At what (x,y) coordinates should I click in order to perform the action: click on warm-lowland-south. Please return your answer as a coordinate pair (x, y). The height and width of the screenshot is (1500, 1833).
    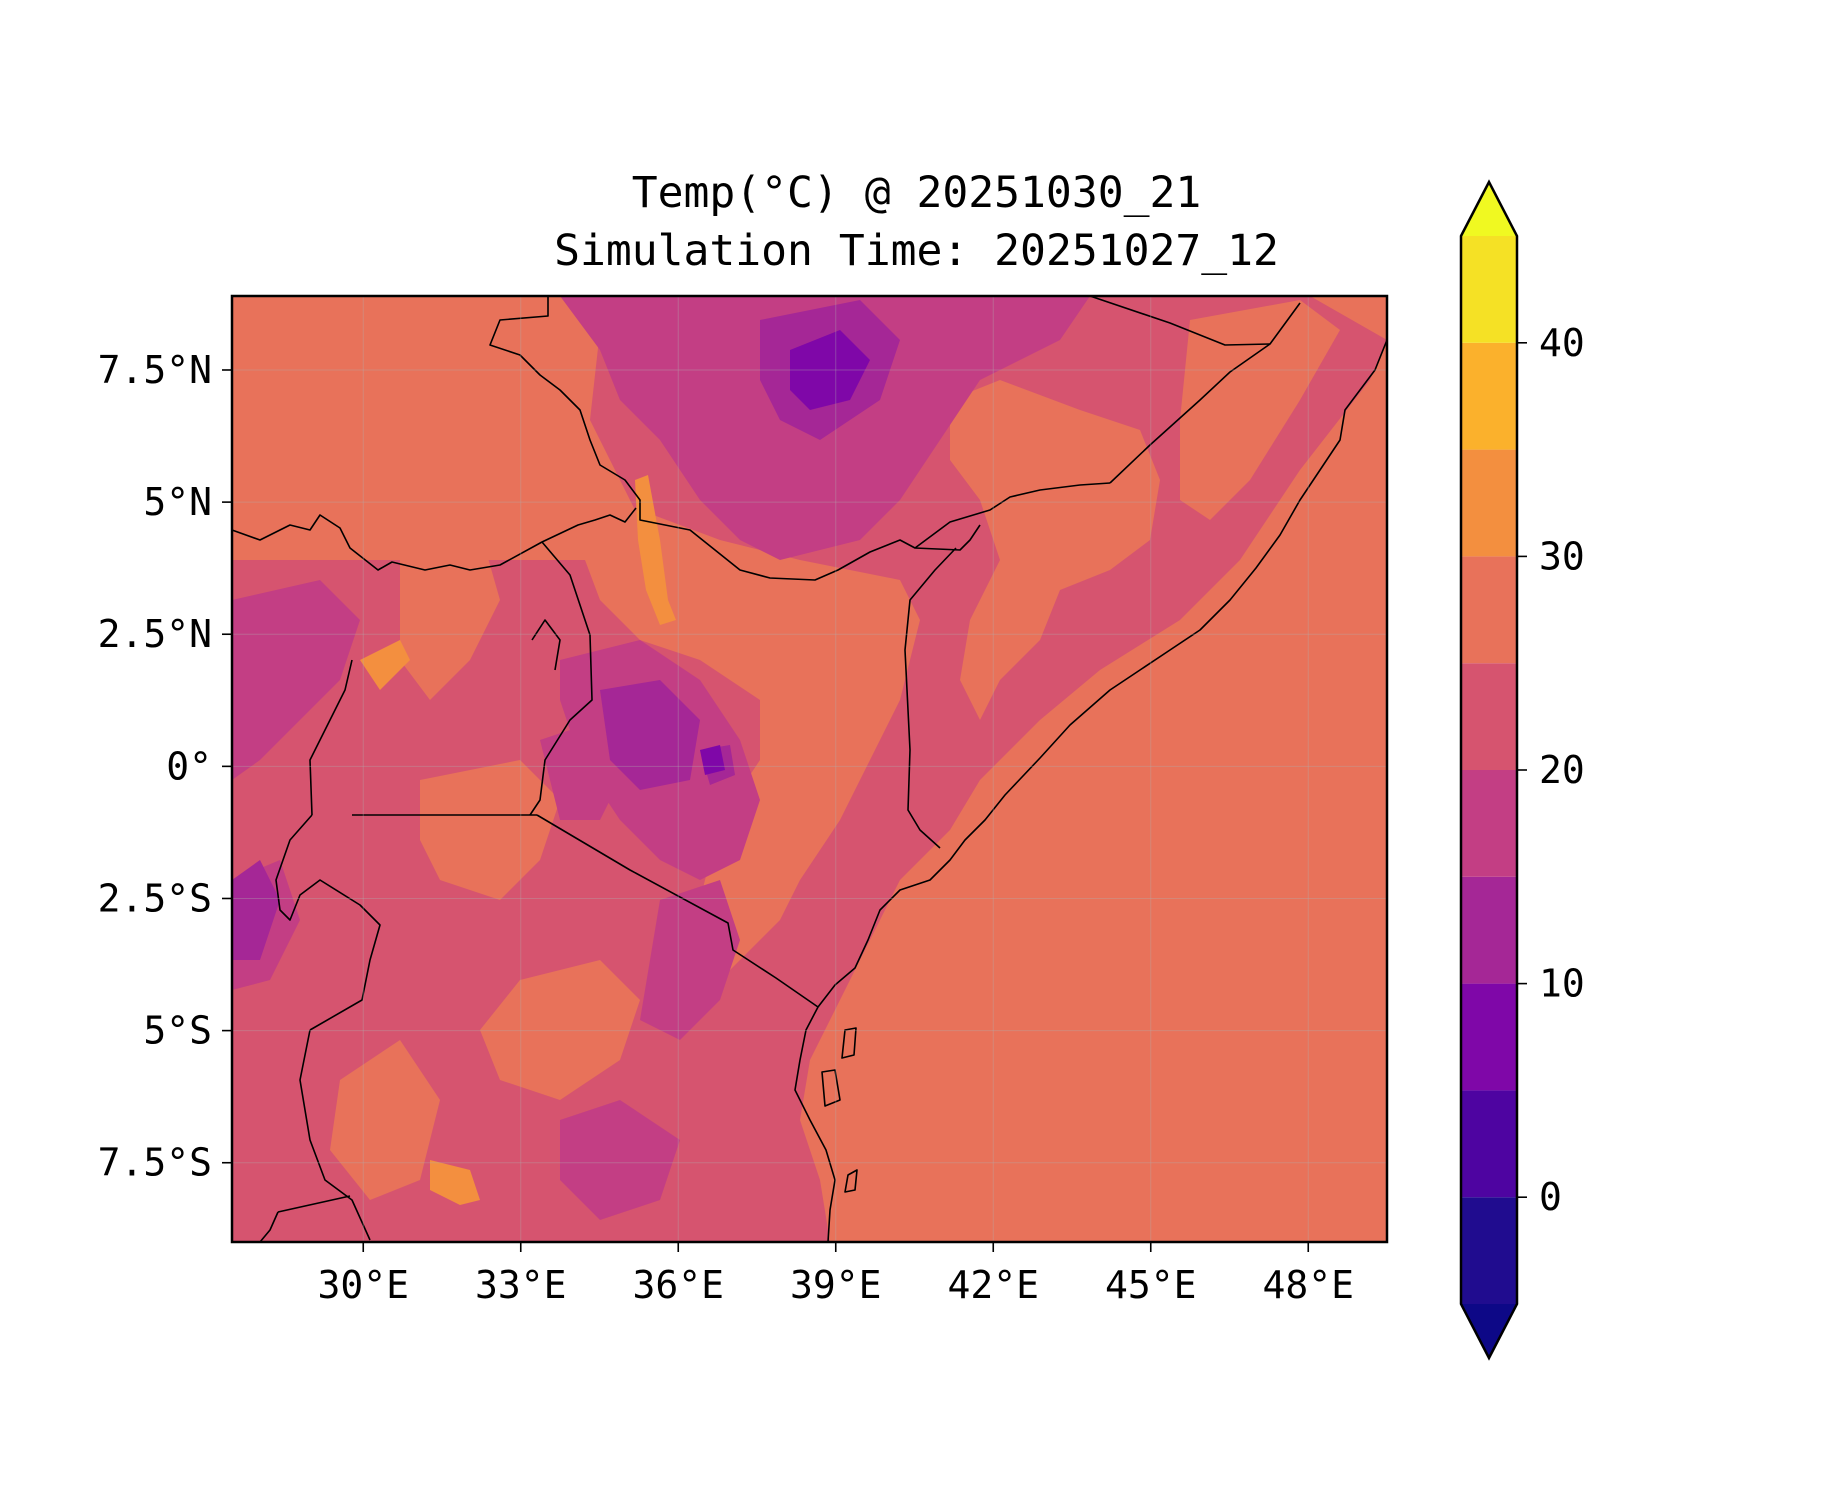
    Looking at the image, I should click on (560, 1030).